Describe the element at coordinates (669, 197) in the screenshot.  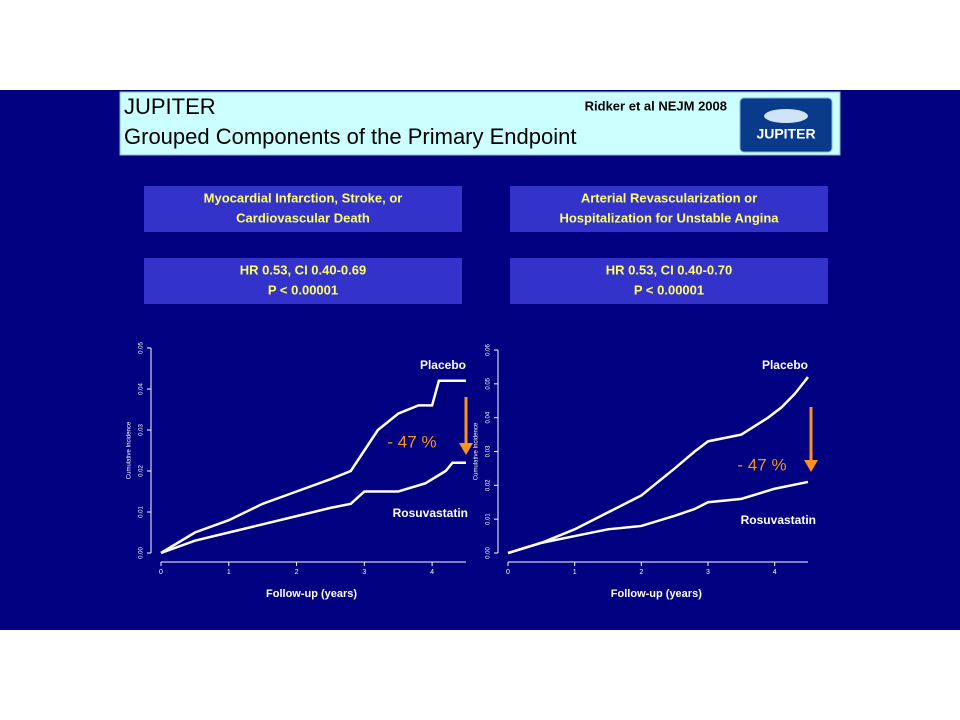
I see `heading-text: Arterial Revascularization or` at that location.